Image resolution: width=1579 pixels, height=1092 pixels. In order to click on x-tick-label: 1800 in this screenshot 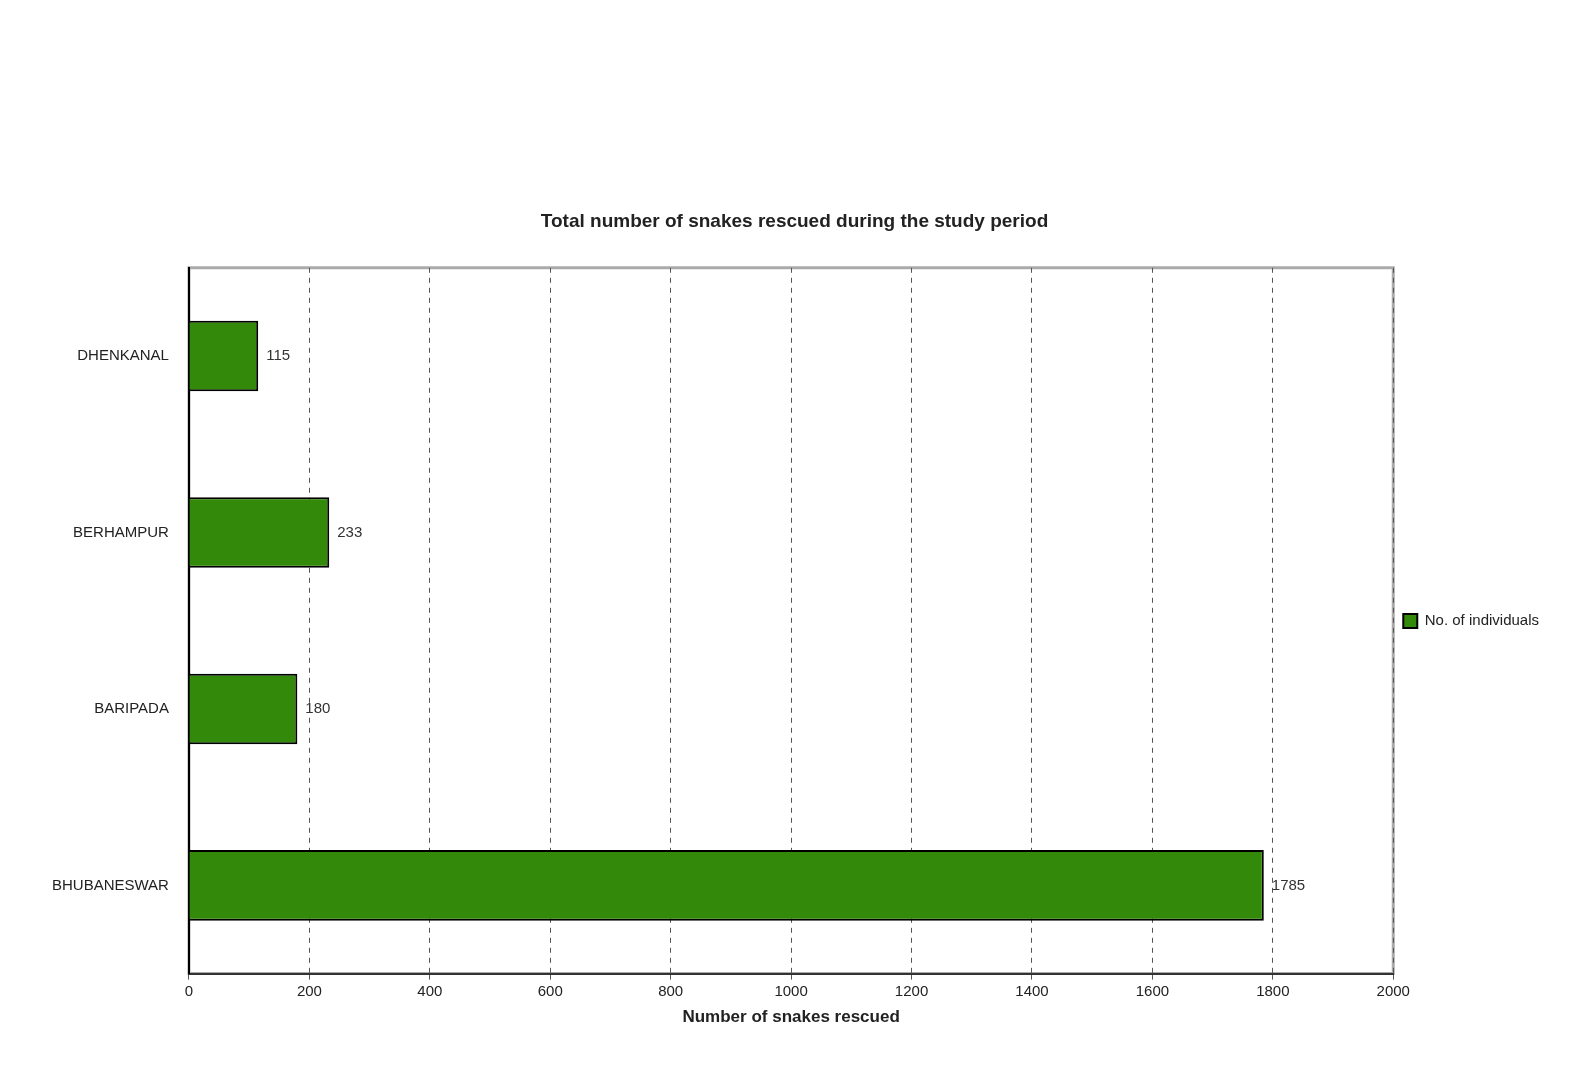, I will do `click(1273, 990)`.